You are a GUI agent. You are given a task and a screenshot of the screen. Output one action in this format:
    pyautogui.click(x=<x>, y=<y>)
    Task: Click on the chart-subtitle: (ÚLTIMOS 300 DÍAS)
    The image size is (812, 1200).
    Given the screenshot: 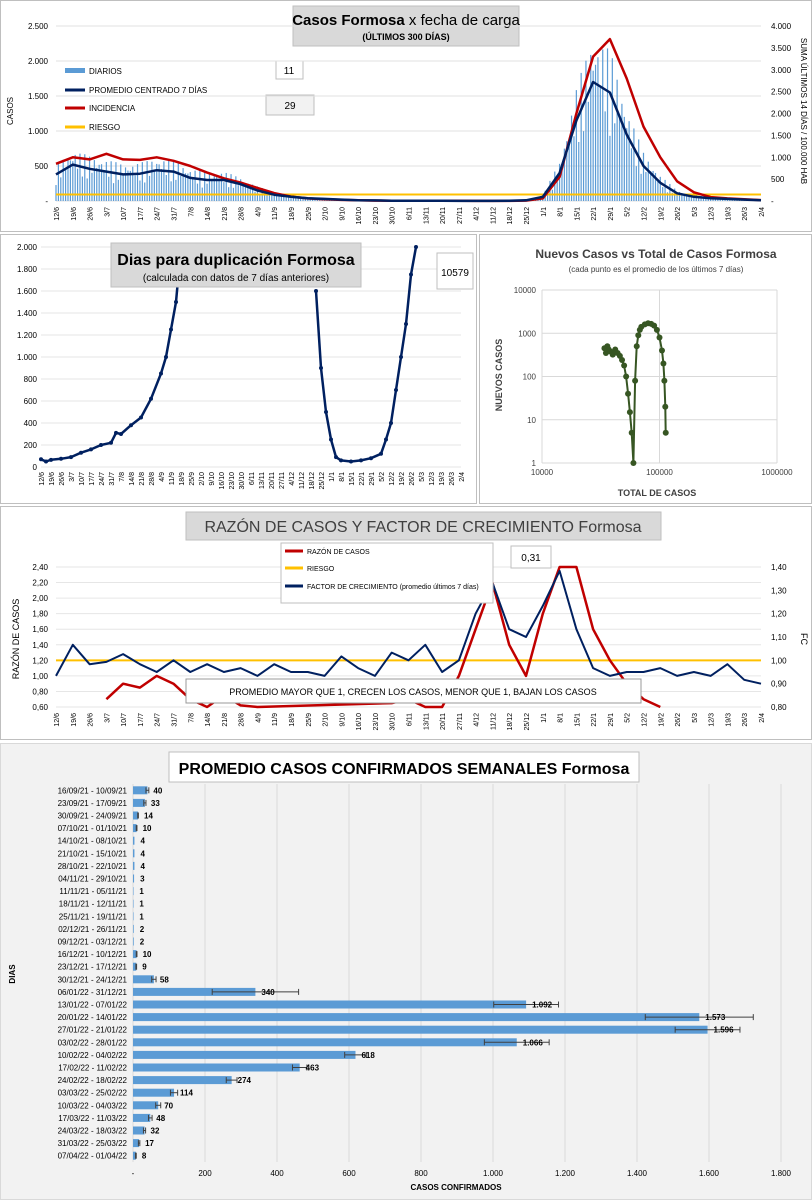 What is the action you would take?
    pyautogui.click(x=405, y=36)
    